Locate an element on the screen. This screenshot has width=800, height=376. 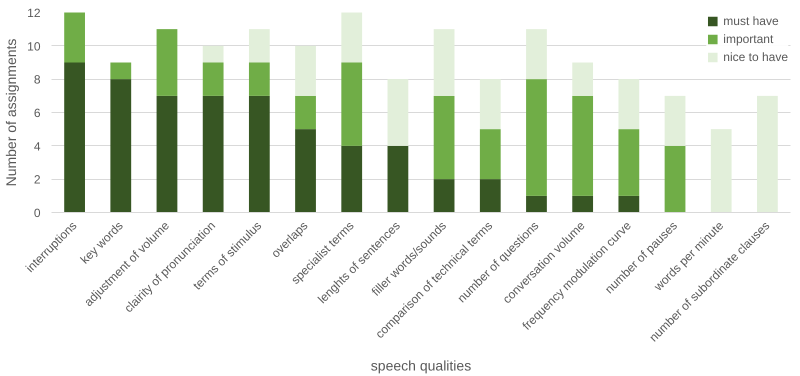
y-tick-label: 10 is located at coordinates (34, 46).